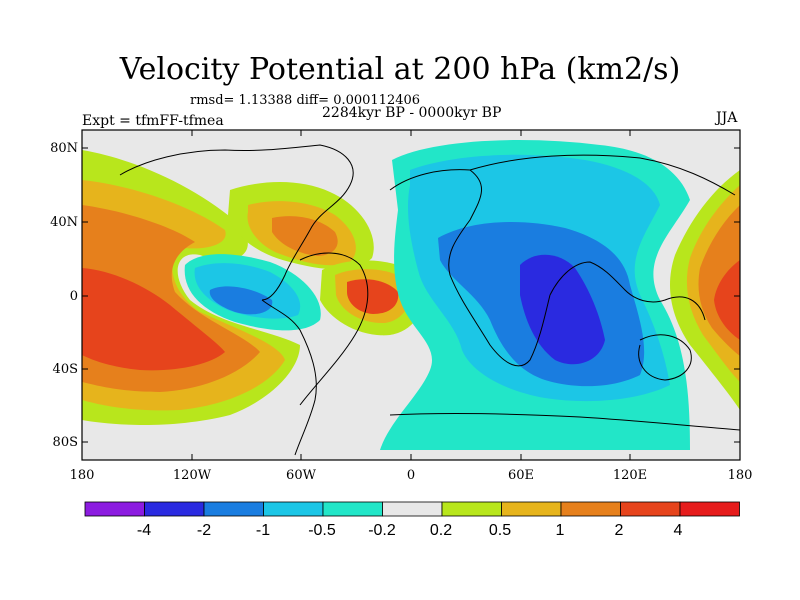 The width and height of the screenshot is (800, 600). I want to click on lat-label-80s: 80S, so click(65, 442).